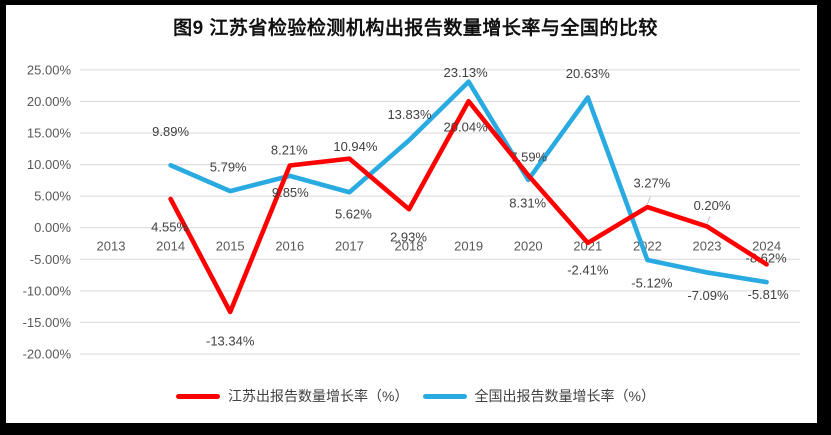  What do you see at coordinates (230, 246) in the screenshot?
I see `x-tick-label: 2015` at bounding box center [230, 246].